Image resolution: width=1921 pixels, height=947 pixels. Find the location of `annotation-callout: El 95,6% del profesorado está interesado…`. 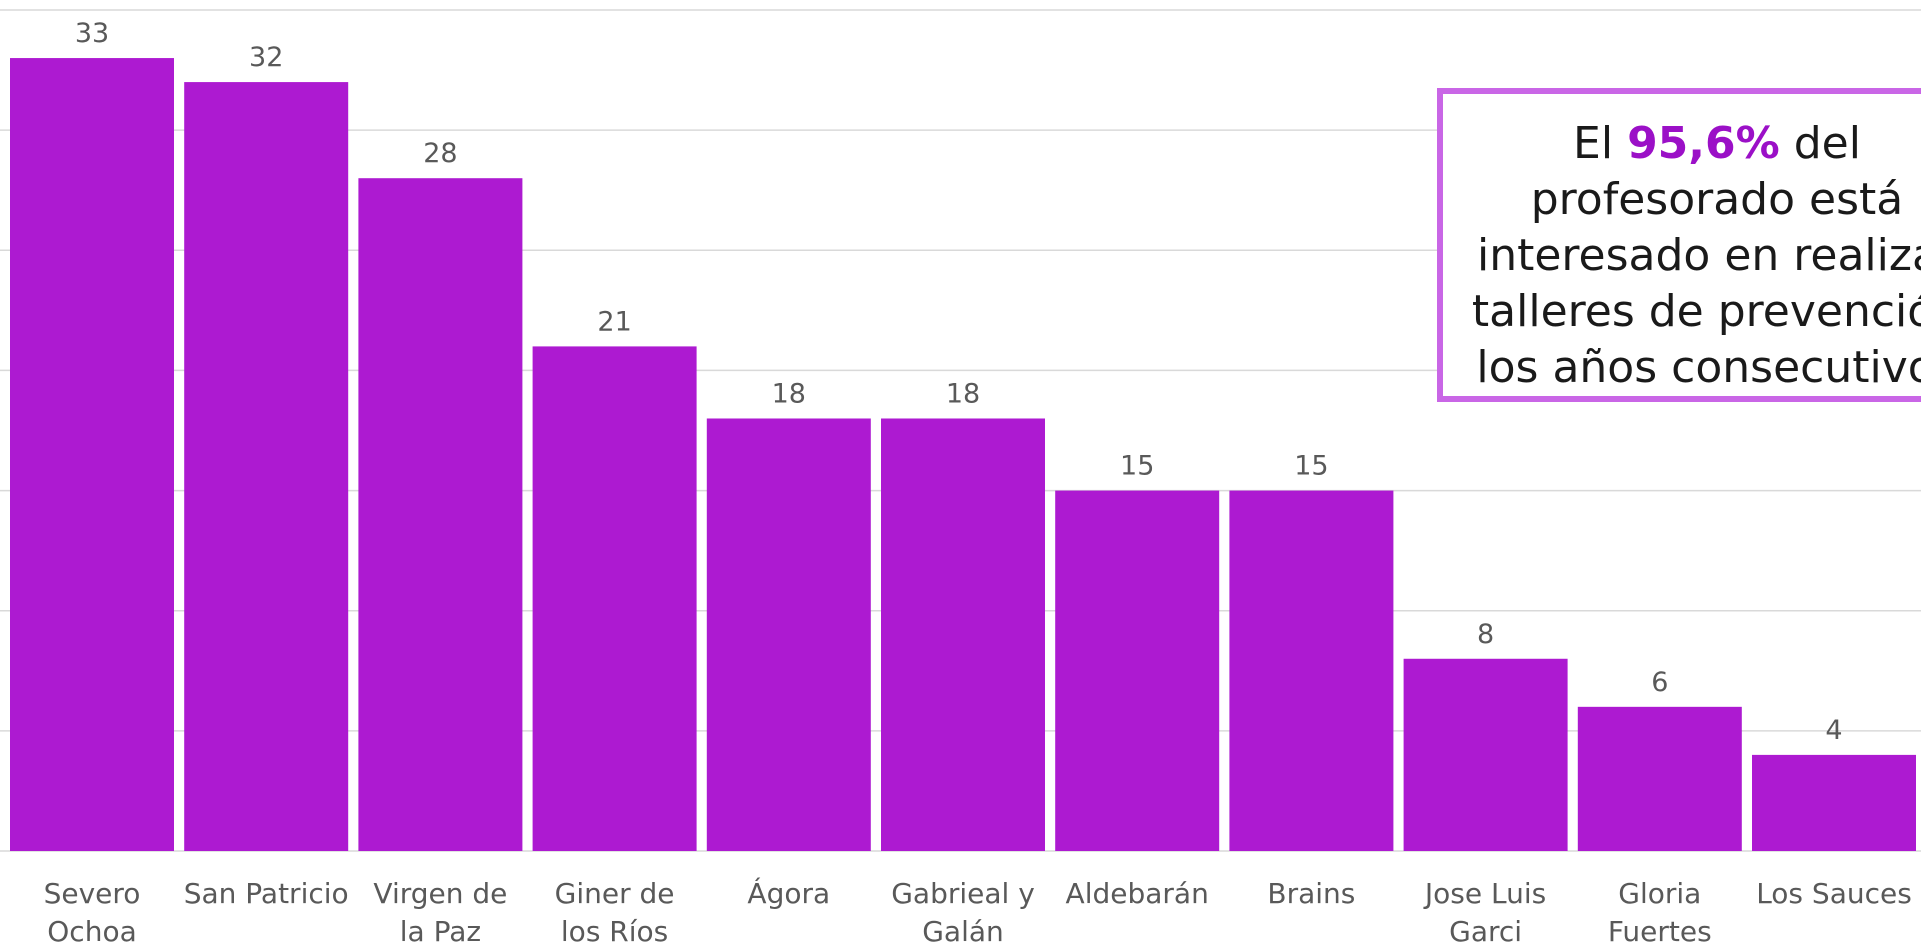

annotation-callout: El 95,6% del profesorado está interesado… is located at coordinates (1679, 245).